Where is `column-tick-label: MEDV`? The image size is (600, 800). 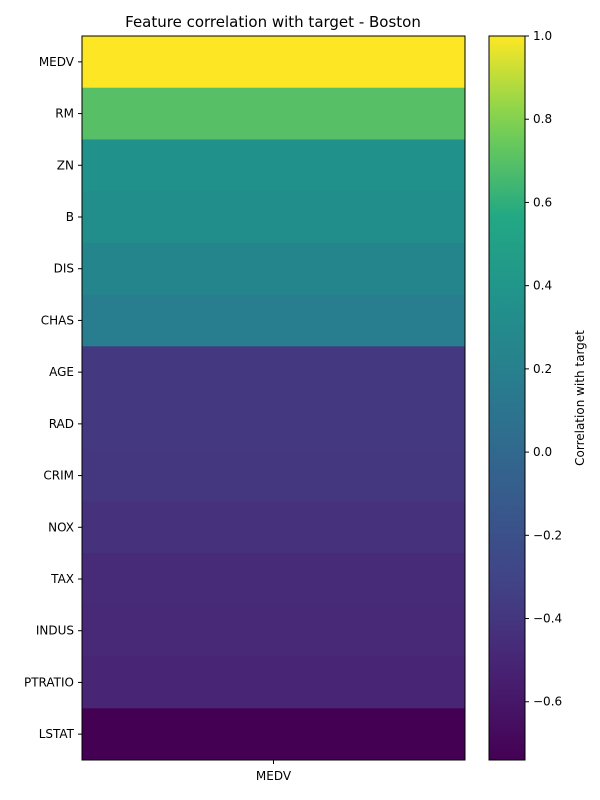
column-tick-label: MEDV is located at coordinates (274, 776).